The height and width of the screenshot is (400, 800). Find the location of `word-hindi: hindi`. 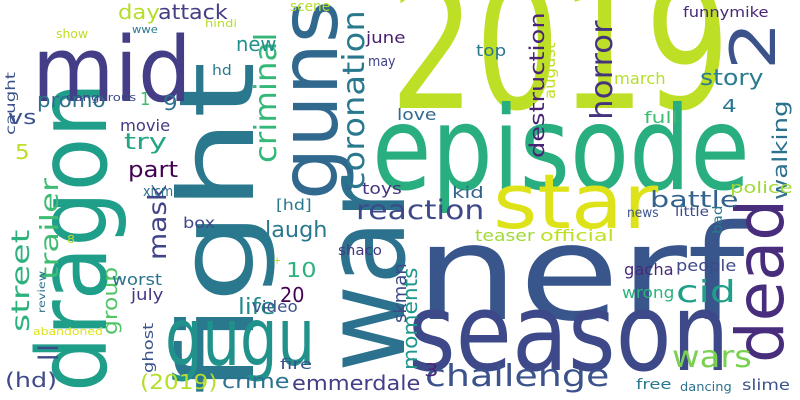

word-hindi: hindi is located at coordinates (221, 23).